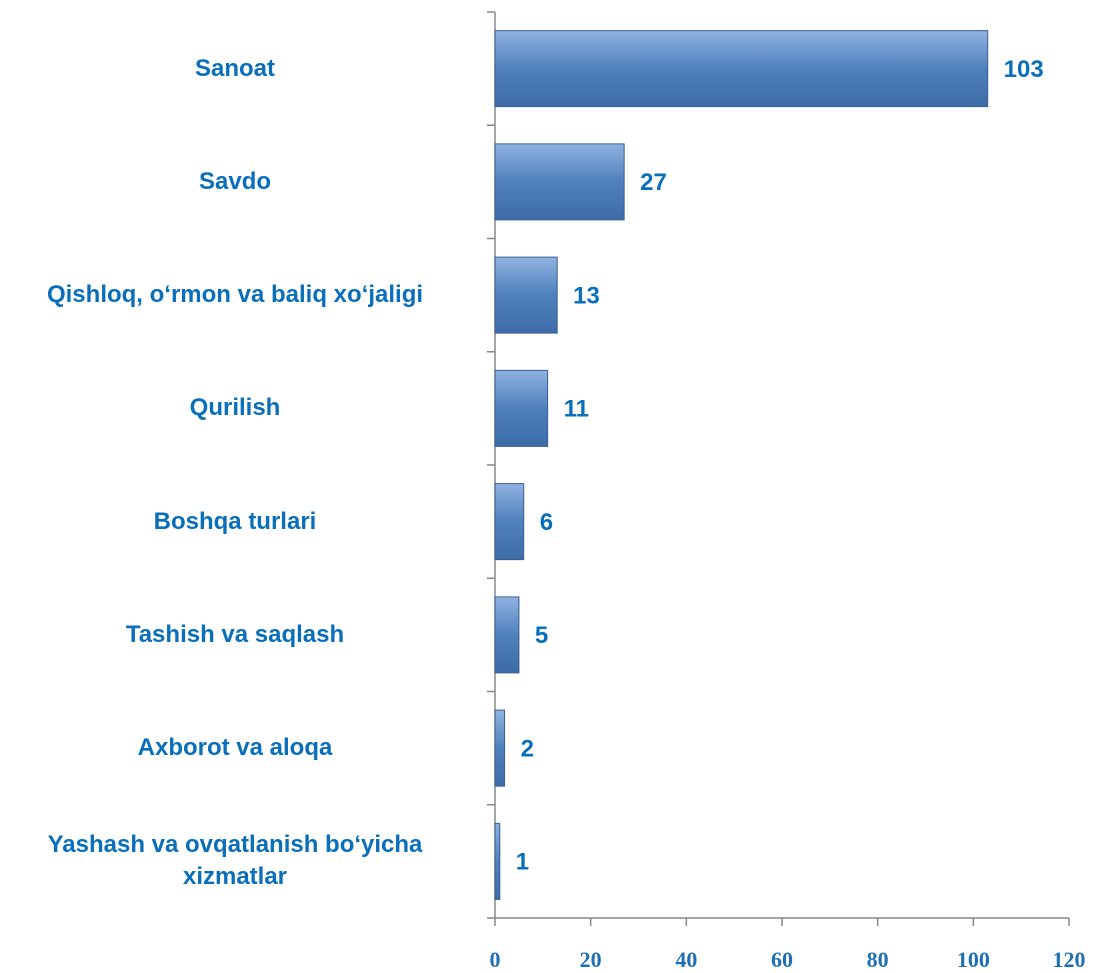  What do you see at coordinates (878, 959) in the screenshot?
I see `x-tick-label: 80` at bounding box center [878, 959].